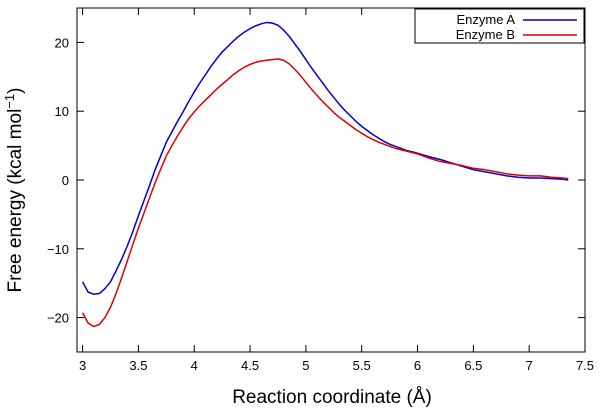 This screenshot has width=600, height=411. I want to click on y-tick-label: −20, so click(58, 318).